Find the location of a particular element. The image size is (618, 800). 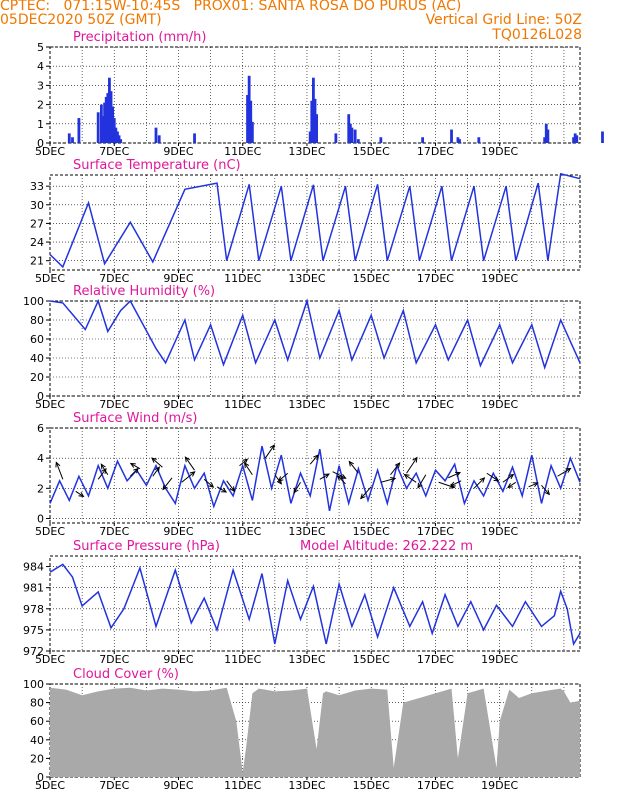

x-tick-label: 13DEC is located at coordinates (306, 531).